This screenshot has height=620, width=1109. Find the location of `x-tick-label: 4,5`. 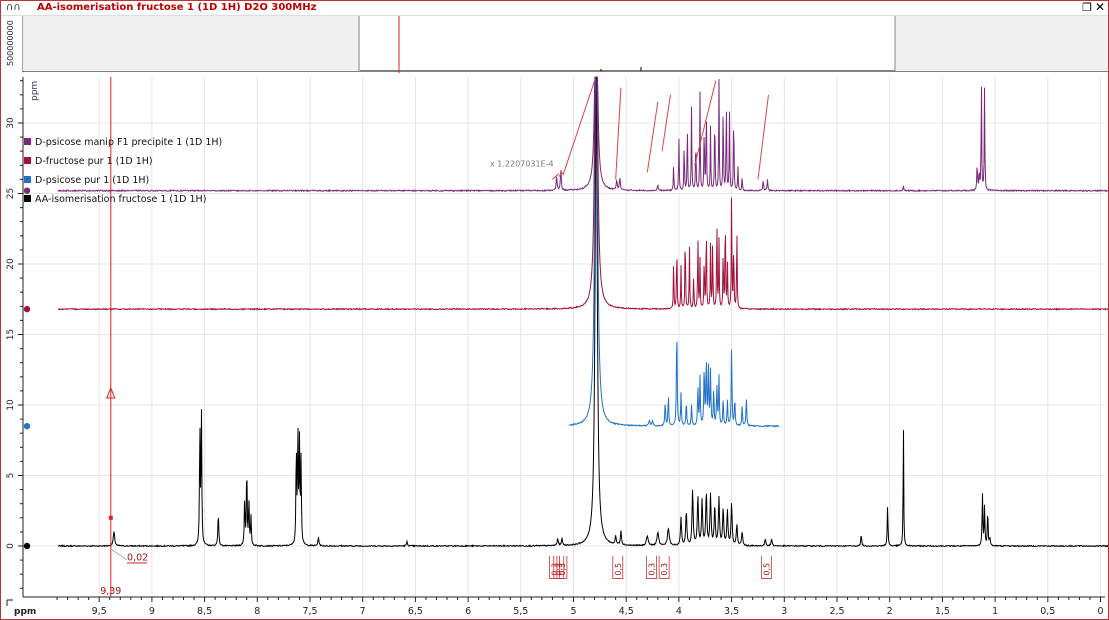

x-tick-label: 4,5 is located at coordinates (626, 611).